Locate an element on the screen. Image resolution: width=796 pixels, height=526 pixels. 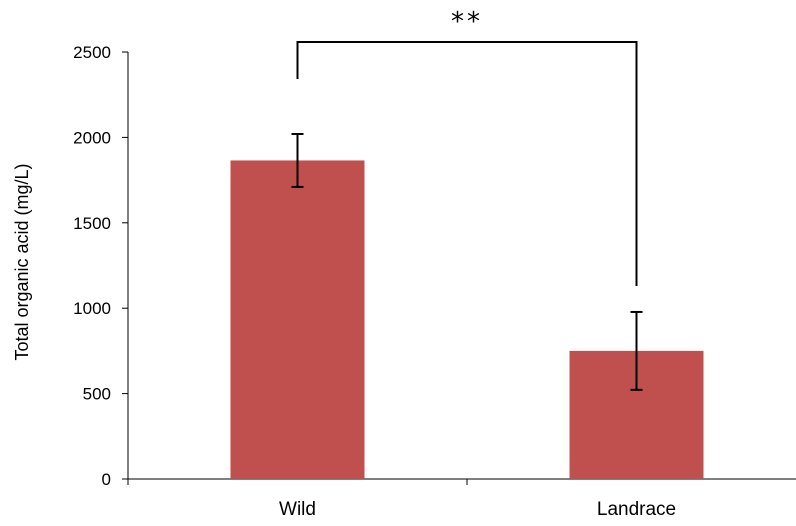
x-tick-label: Wild is located at coordinates (297, 509).